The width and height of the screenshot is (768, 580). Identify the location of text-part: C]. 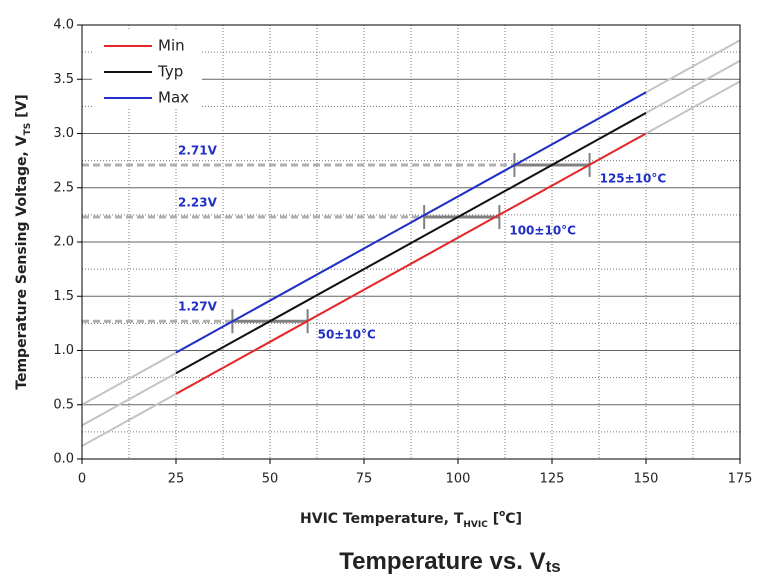
(513, 519).